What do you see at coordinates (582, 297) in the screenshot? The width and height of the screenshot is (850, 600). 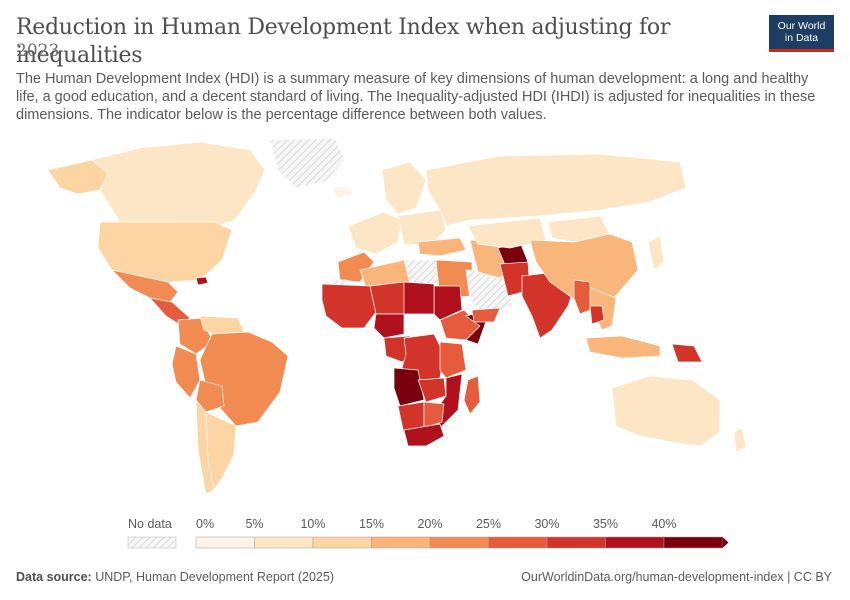 I see `map-region-myanmar` at bounding box center [582, 297].